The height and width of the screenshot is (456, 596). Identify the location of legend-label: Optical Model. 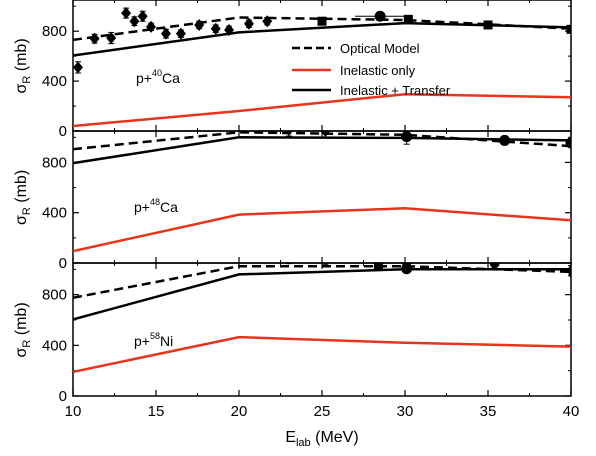
(380, 48).